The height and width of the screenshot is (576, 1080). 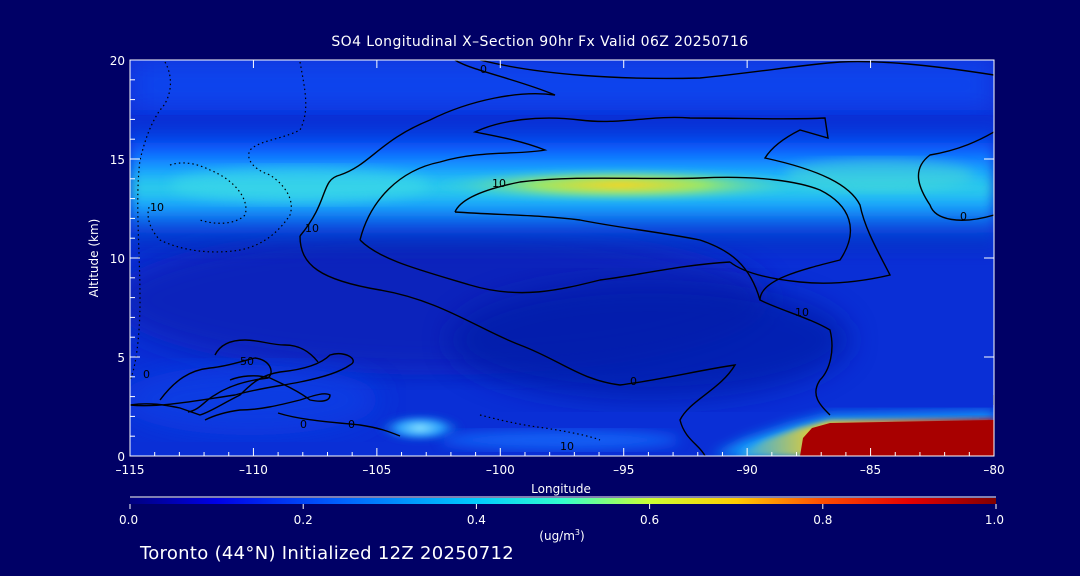 I want to click on field-top-band, so click(x=562, y=85).